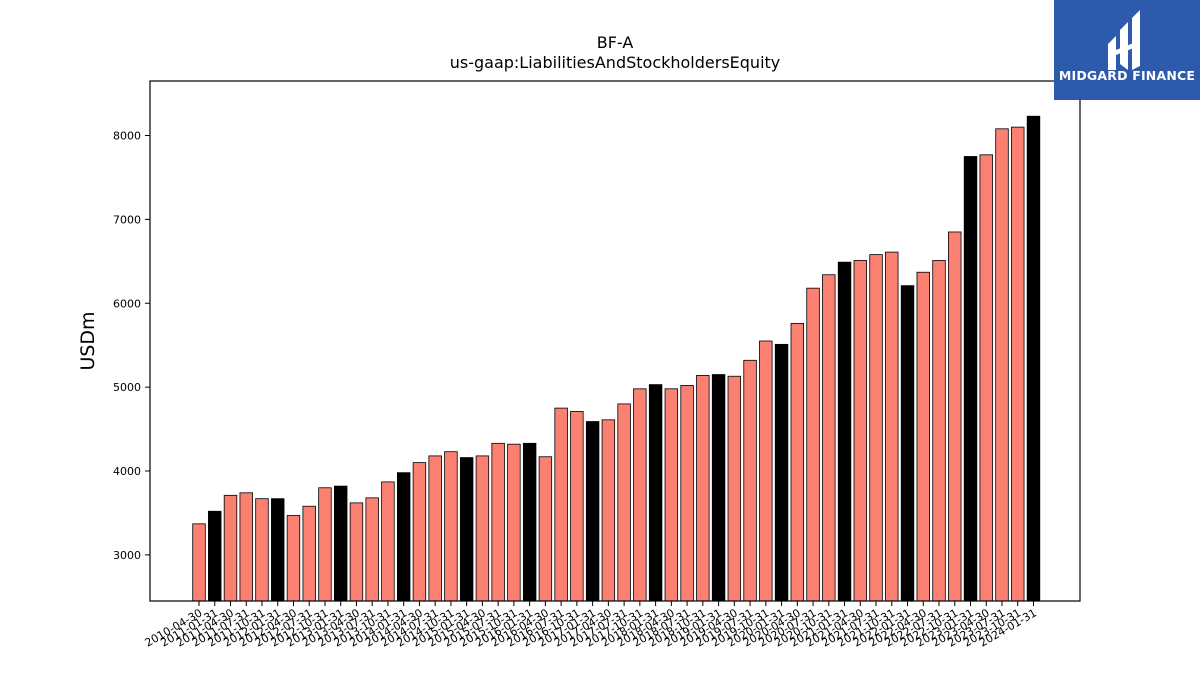 This screenshot has width=1200, height=675. What do you see at coordinates (127, 387) in the screenshot?
I see `y-tick-label: 5000` at bounding box center [127, 387].